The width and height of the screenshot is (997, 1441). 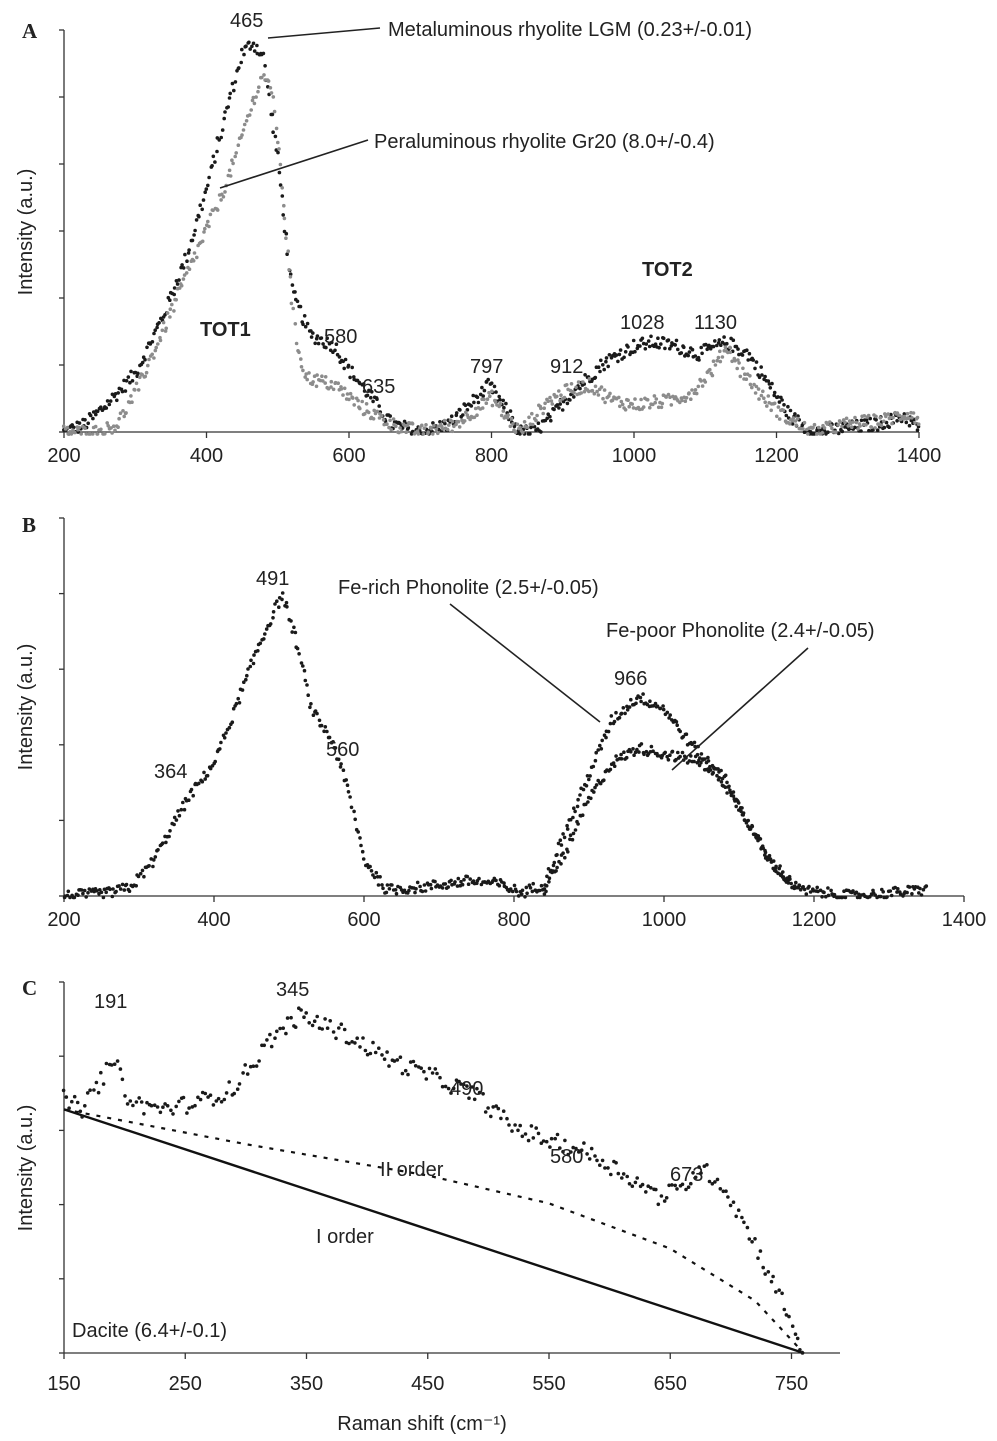 I want to click on panel-c-y-ticks, so click(x=61, y=1167).